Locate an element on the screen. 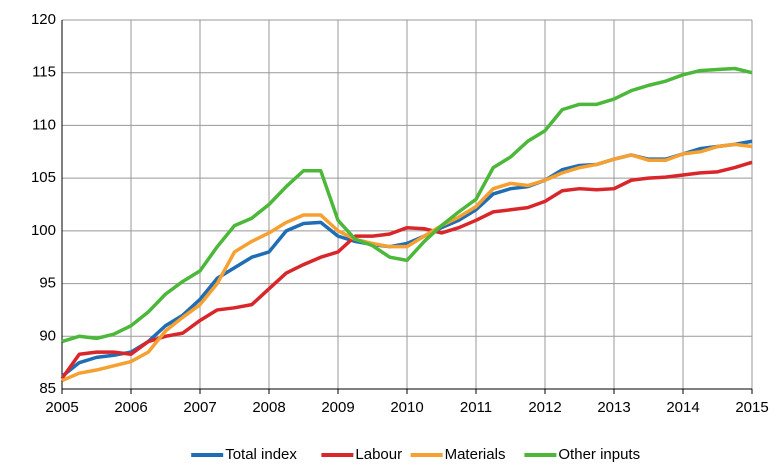 This screenshot has height=469, width=780. x-tick-label: 2010 is located at coordinates (406, 407).